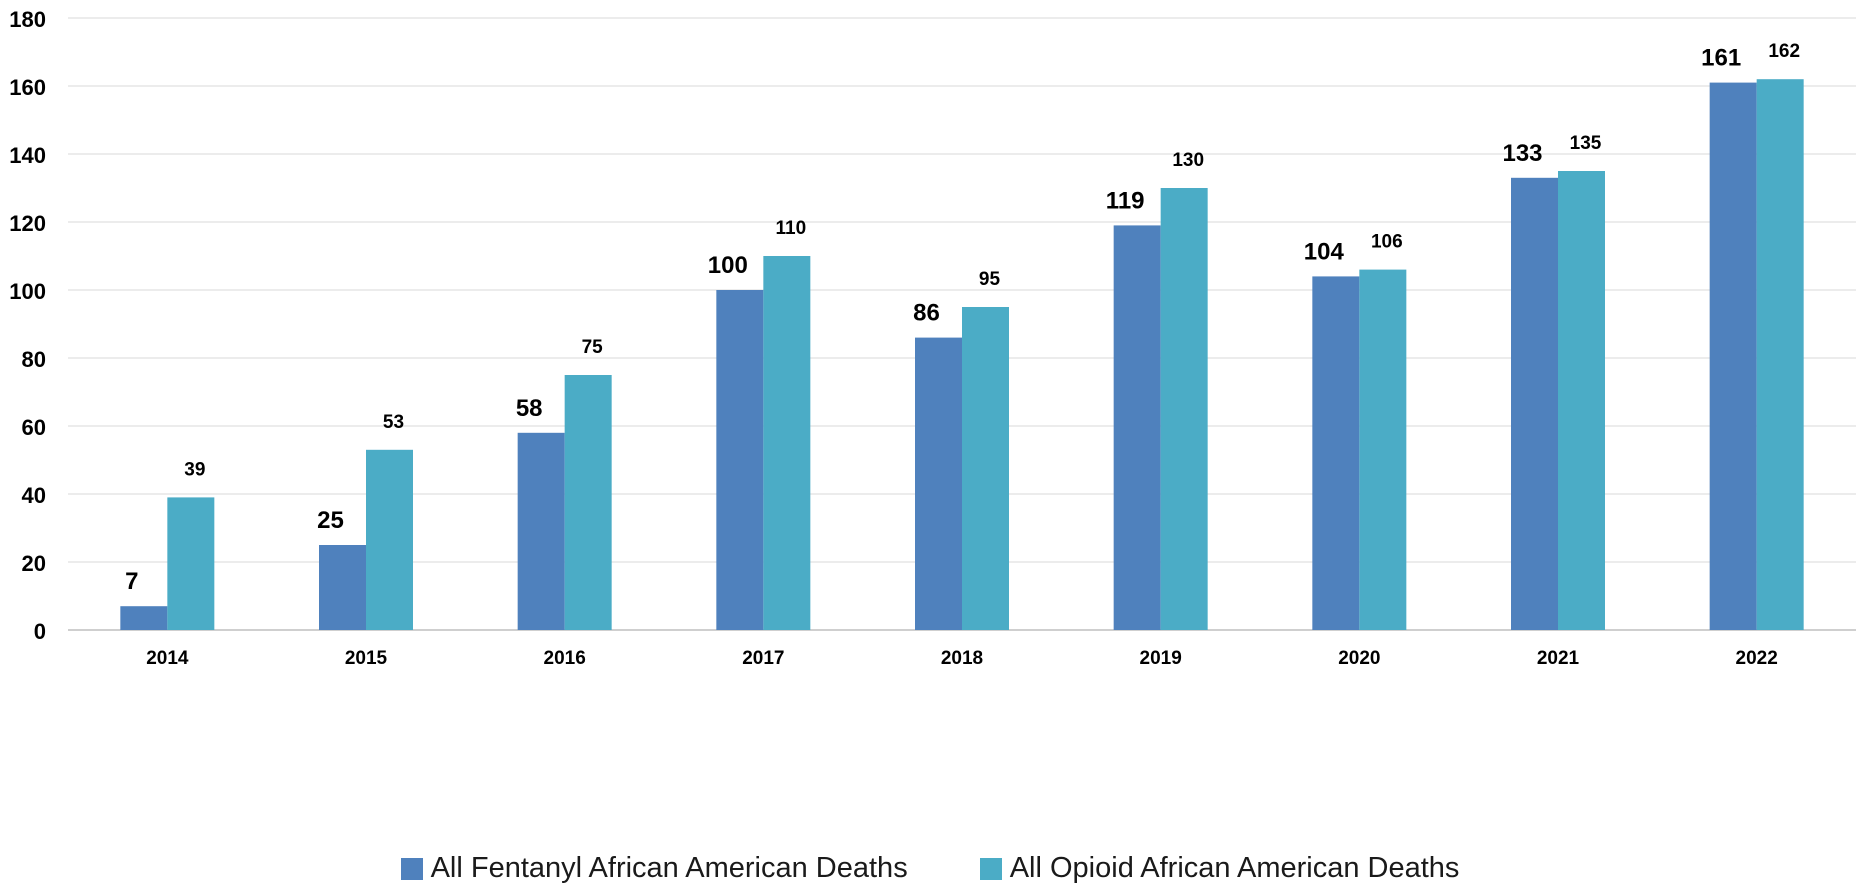 Image resolution: width=1860 pixels, height=896 pixels. I want to click on x-axis-ticks: 2014 2015 2016 2017 2018 2019 2020 2021 2022, so click(962, 658).